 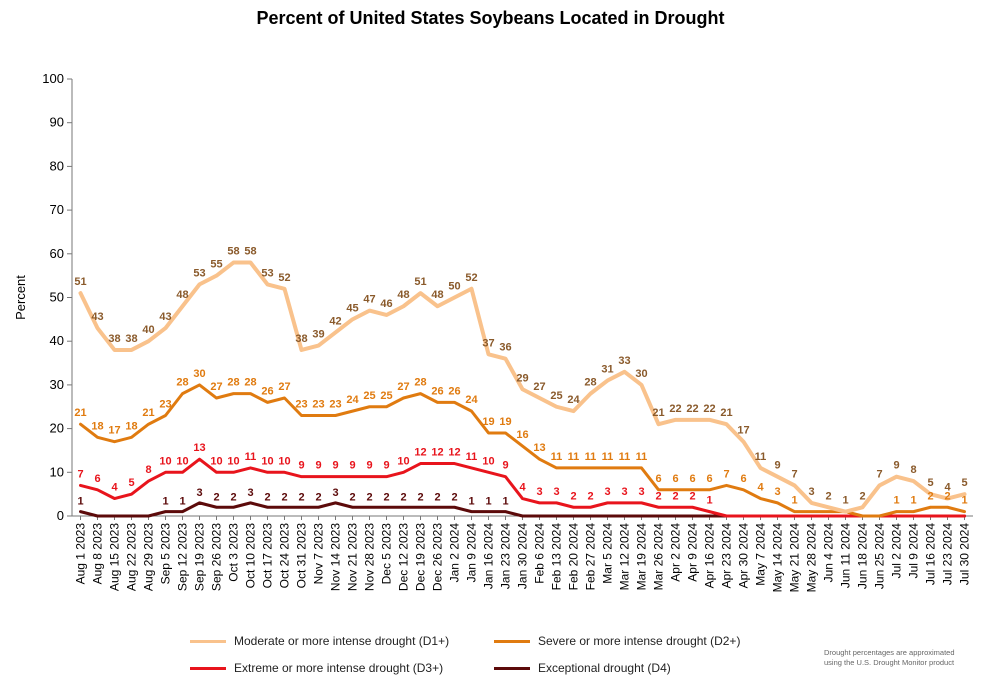 What do you see at coordinates (336, 557) in the screenshot?
I see `x-tick-label: Nov 14 2023` at bounding box center [336, 557].